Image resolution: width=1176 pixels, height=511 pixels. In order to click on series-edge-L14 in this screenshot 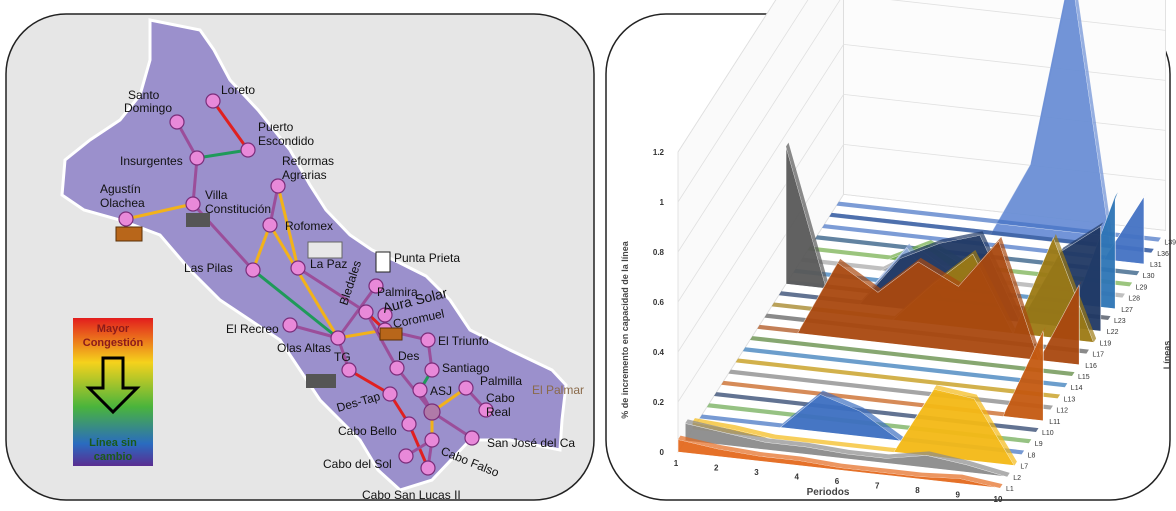, I will do `click(905, 367)`.